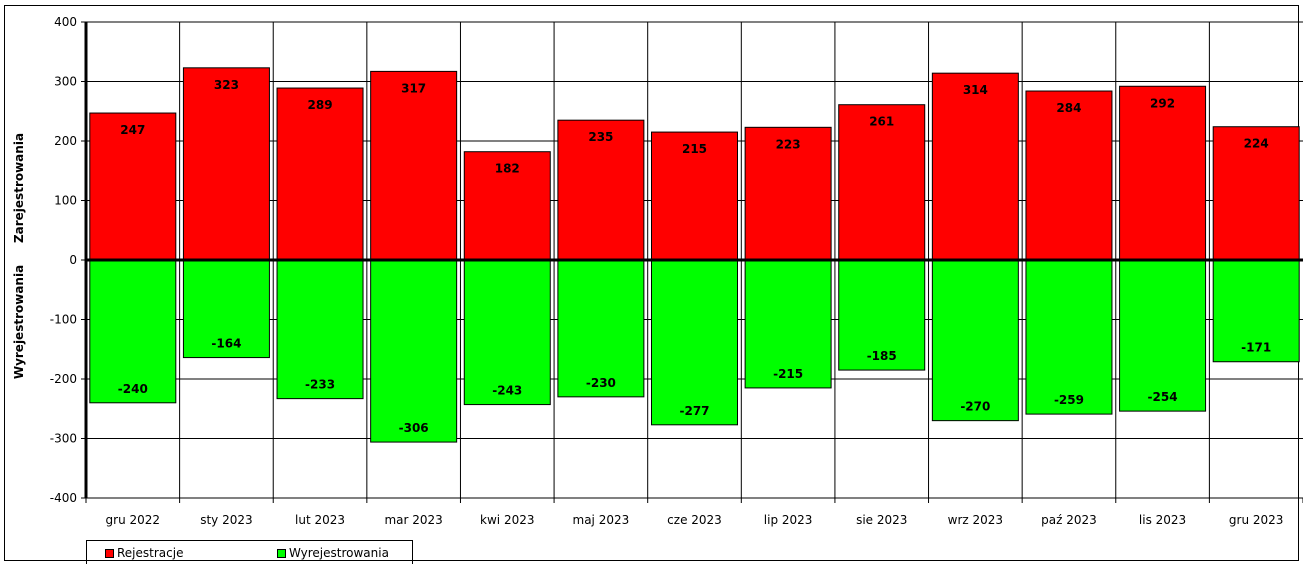  What do you see at coordinates (132, 130) in the screenshot?
I see `data-label-rejestracje: 247` at bounding box center [132, 130].